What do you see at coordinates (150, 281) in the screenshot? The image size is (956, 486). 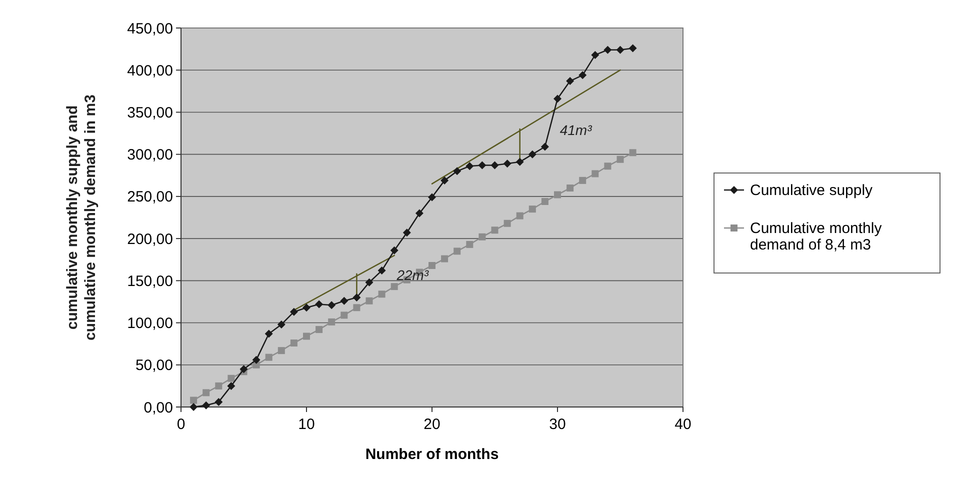 I see `y-tick-label: 150,00` at bounding box center [150, 281].